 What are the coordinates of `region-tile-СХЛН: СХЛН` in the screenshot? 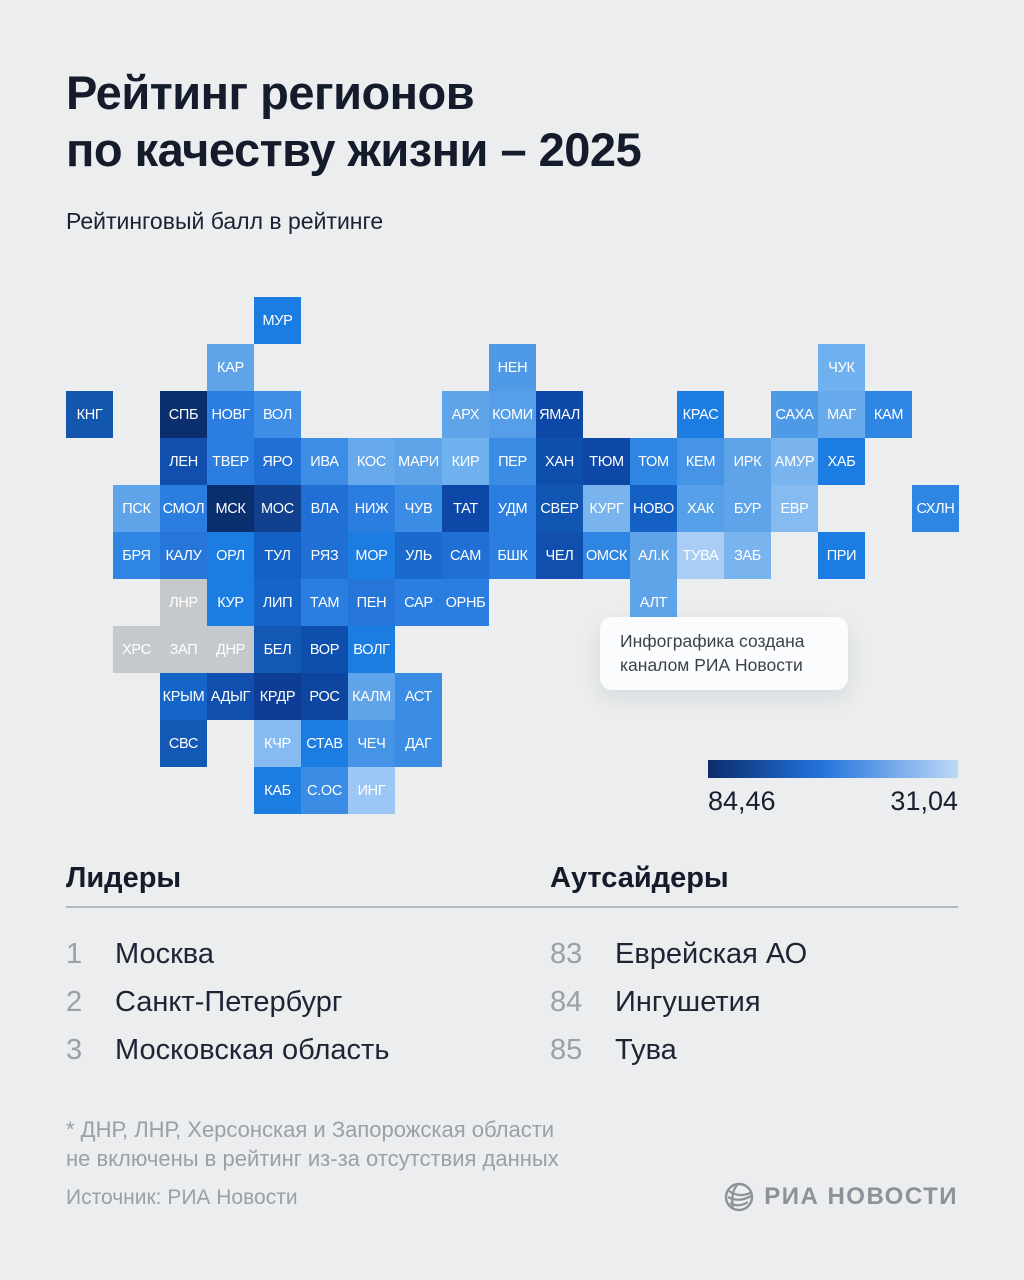 It's located at (935, 508).